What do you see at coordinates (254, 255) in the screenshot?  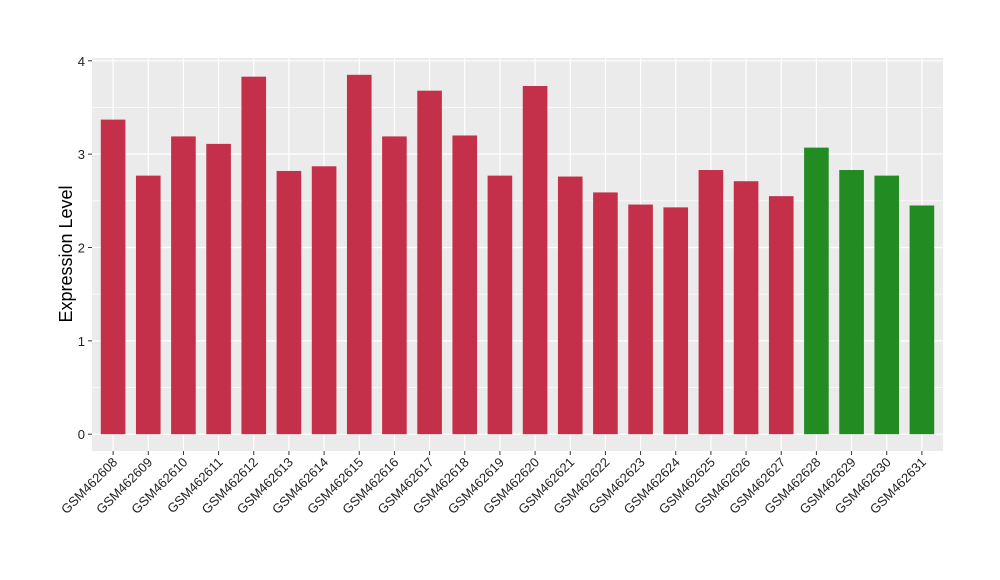 I see `bar-GSM462612` at bounding box center [254, 255].